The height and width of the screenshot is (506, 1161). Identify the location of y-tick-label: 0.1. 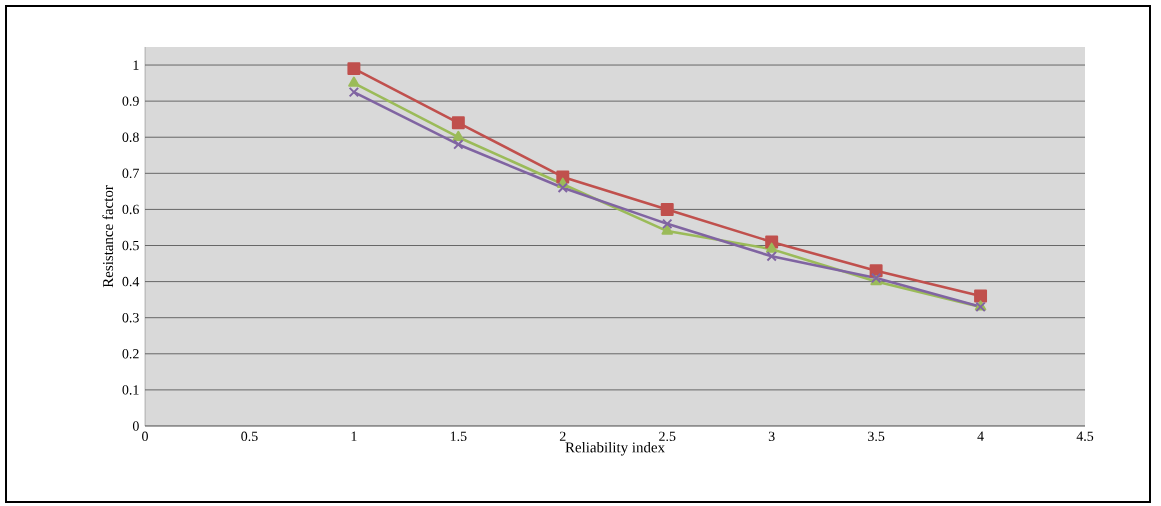
(130, 390).